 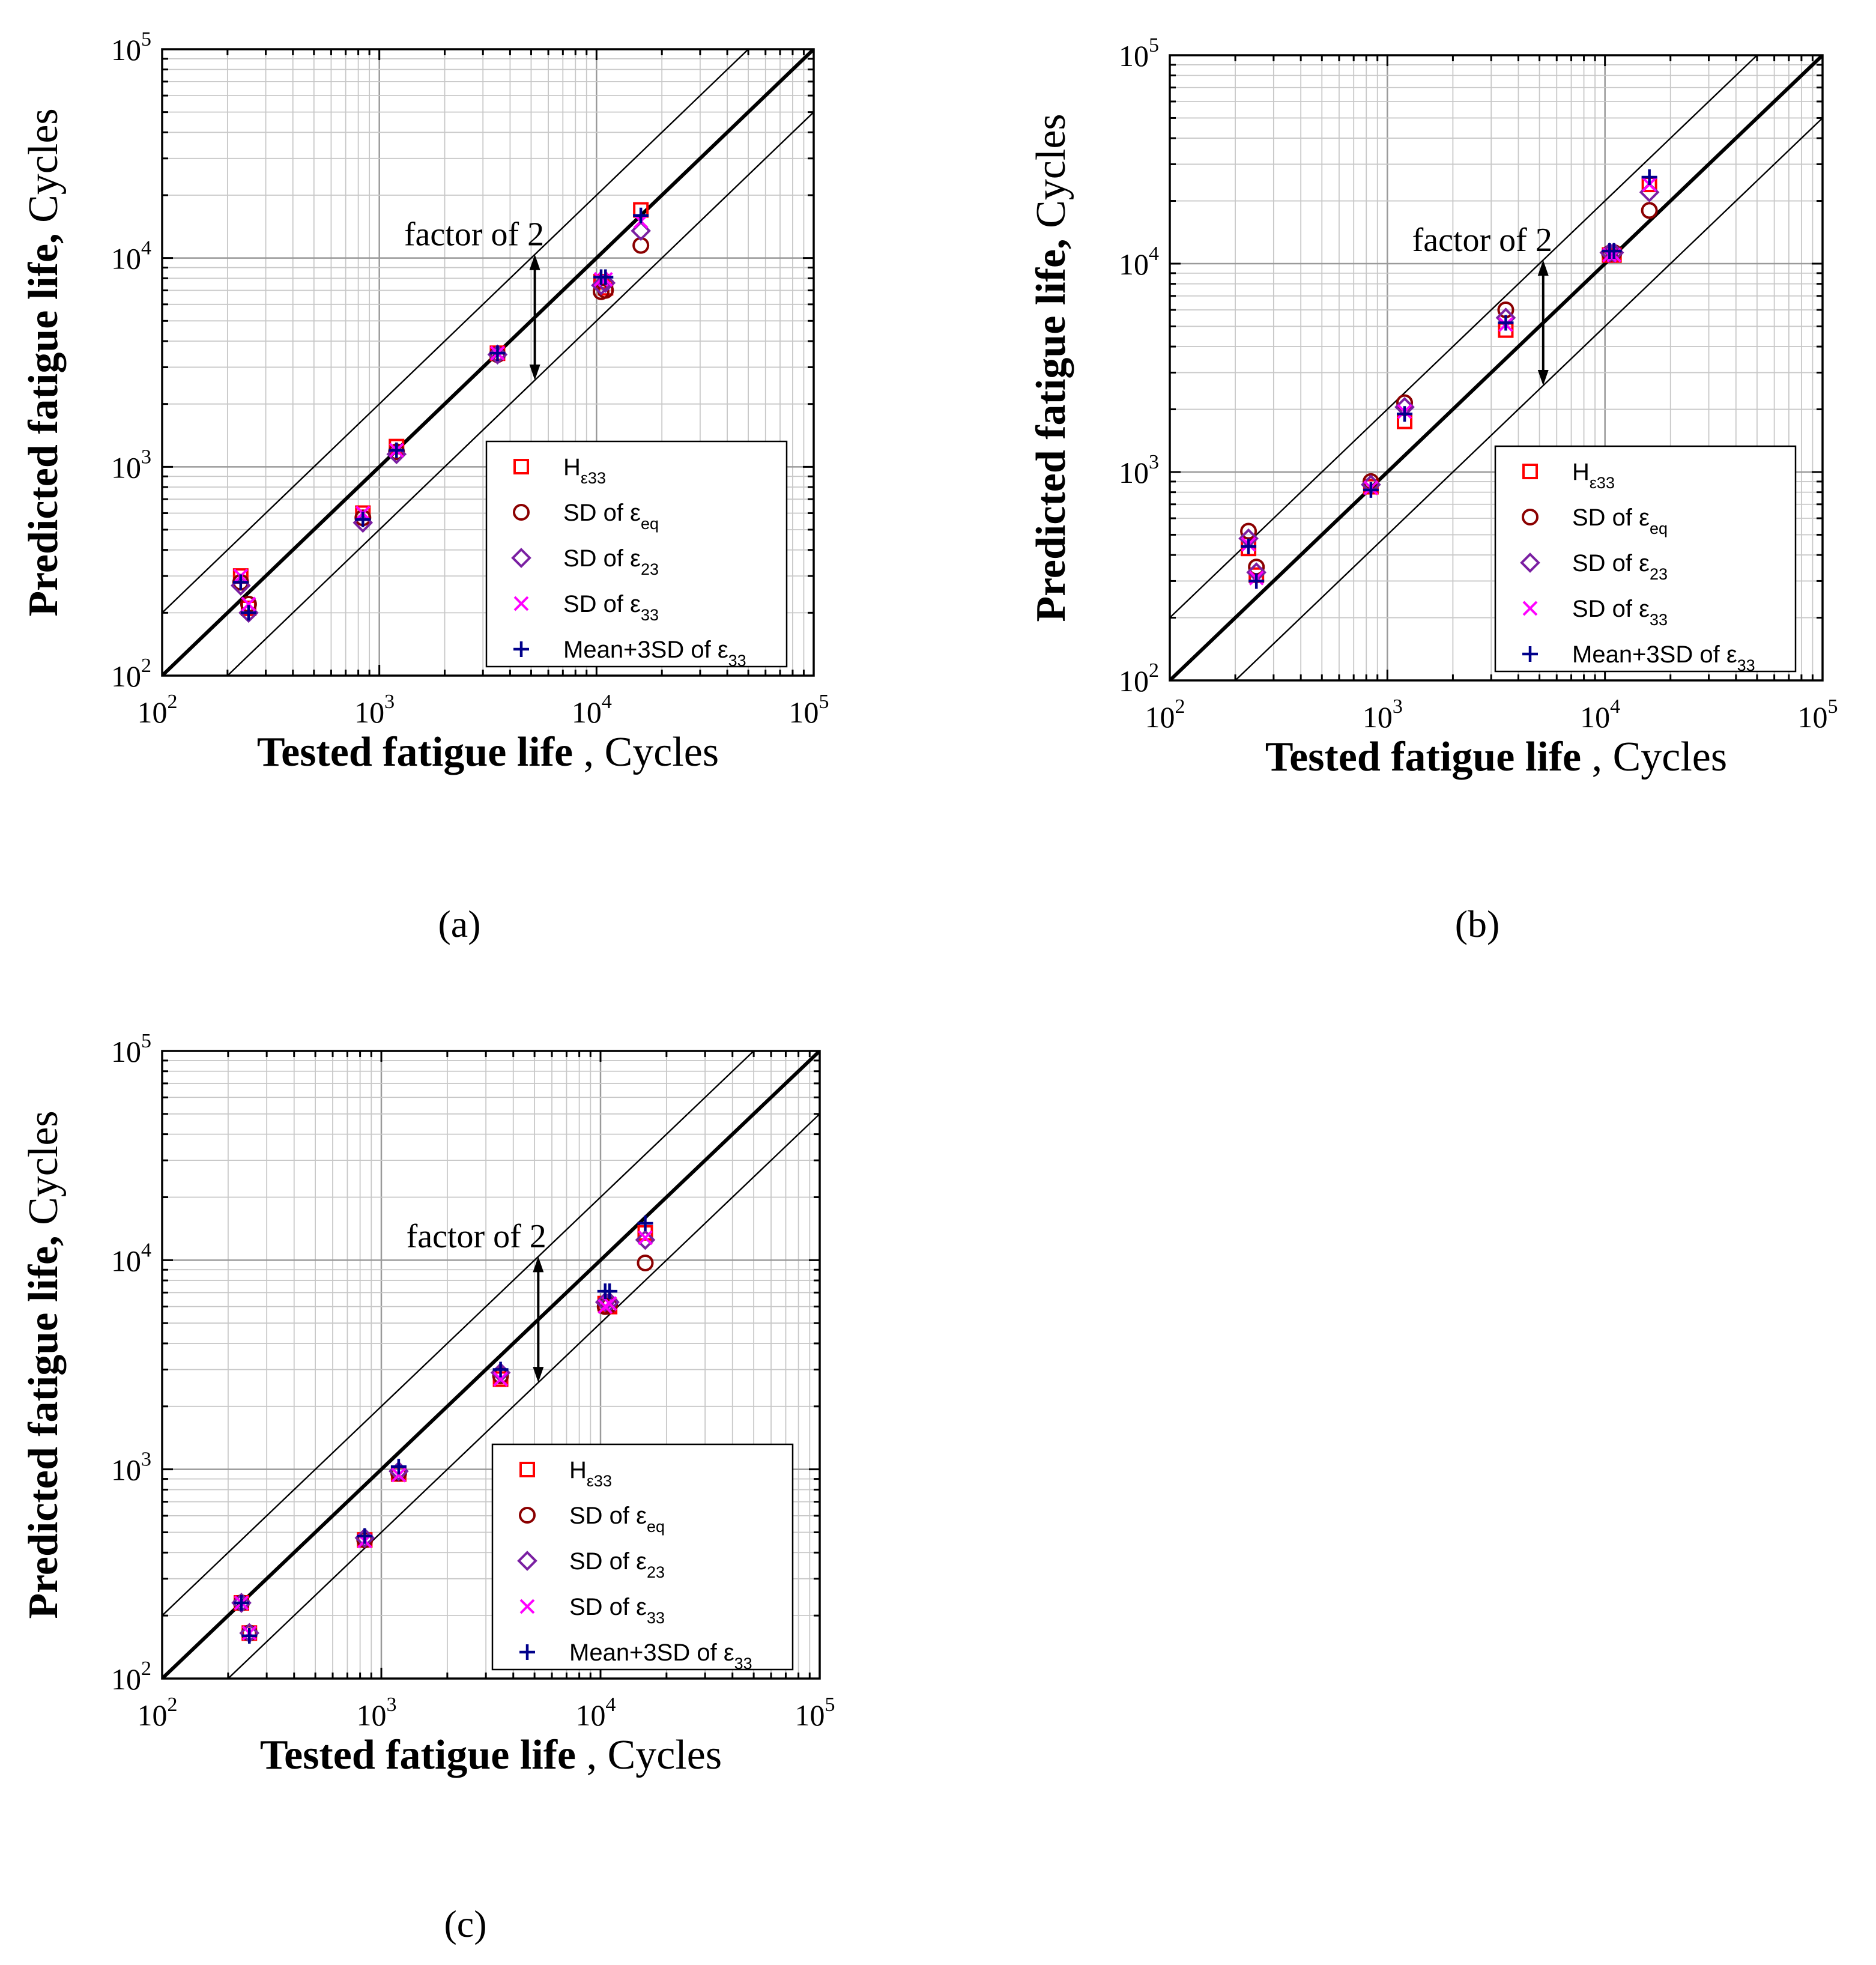 I want to click on chart-b-y-axis-title-bold: Predicted fatigue life,, so click(x=1051, y=430).